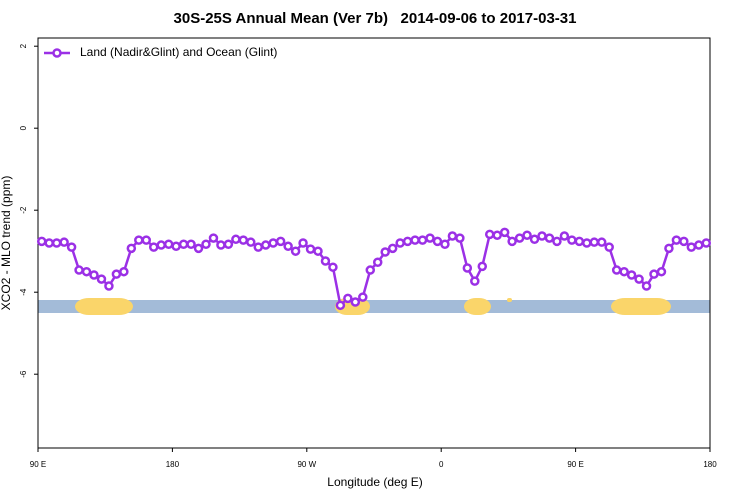 The width and height of the screenshot is (750, 500). Describe the element at coordinates (306, 464) in the screenshot. I see `x-tick-label: 90 W` at that location.